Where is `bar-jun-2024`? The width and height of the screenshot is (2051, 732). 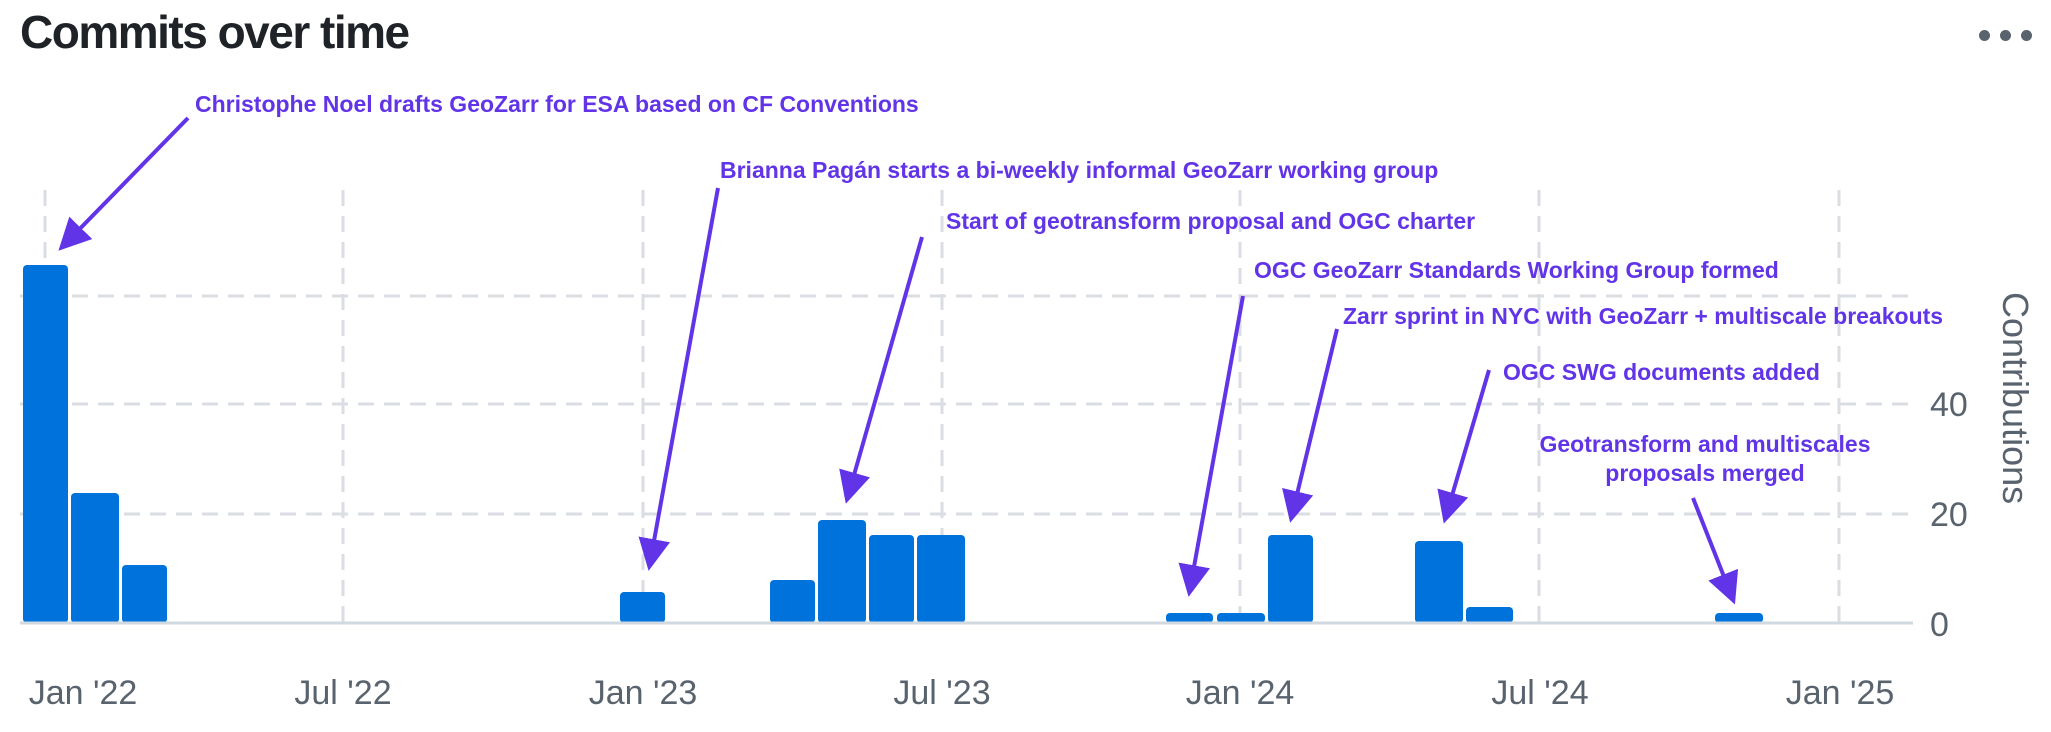
bar-jun-2024 is located at coordinates (1489, 615).